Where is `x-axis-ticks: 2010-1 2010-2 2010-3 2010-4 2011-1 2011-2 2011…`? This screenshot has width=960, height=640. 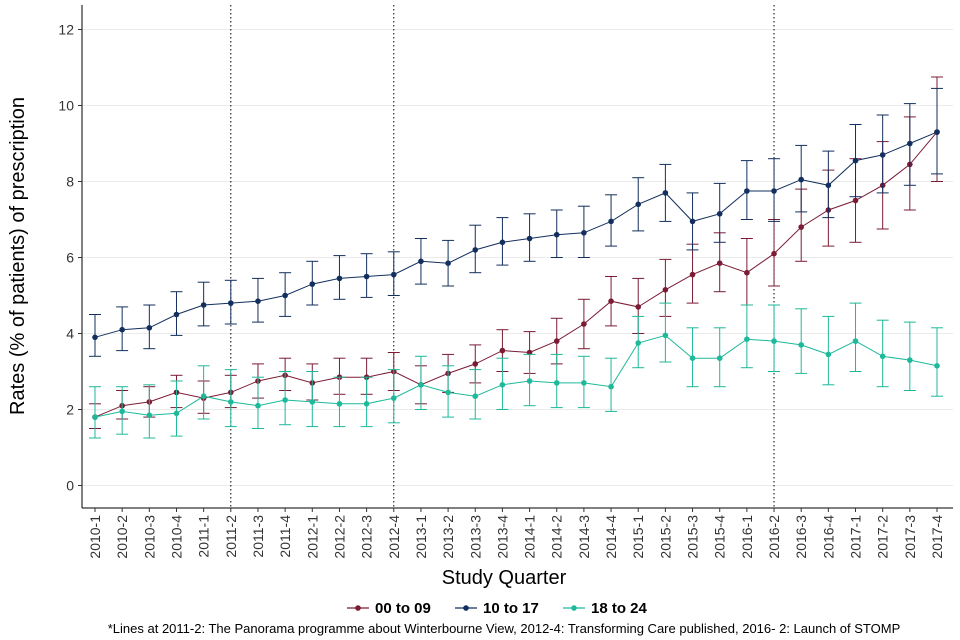
x-axis-ticks: 2010-1 2010-2 2010-3 2010-4 2011-1 2011-2 2011… is located at coordinates (516, 533).